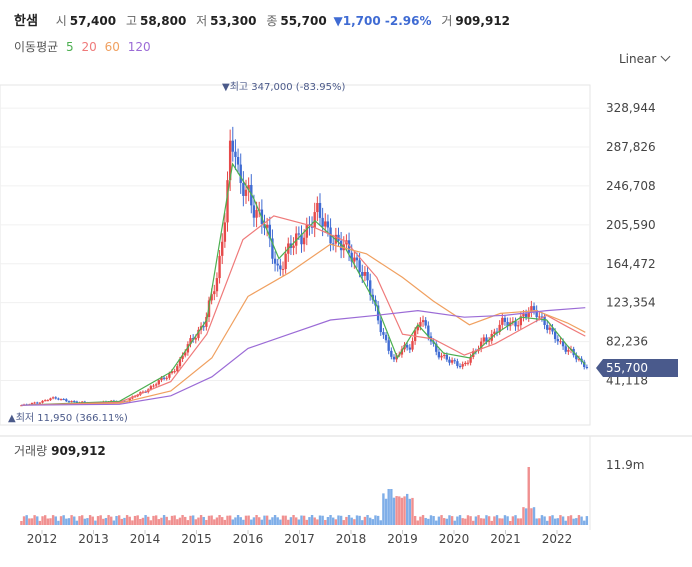  I want to click on volume-value: 909,912, so click(483, 21).